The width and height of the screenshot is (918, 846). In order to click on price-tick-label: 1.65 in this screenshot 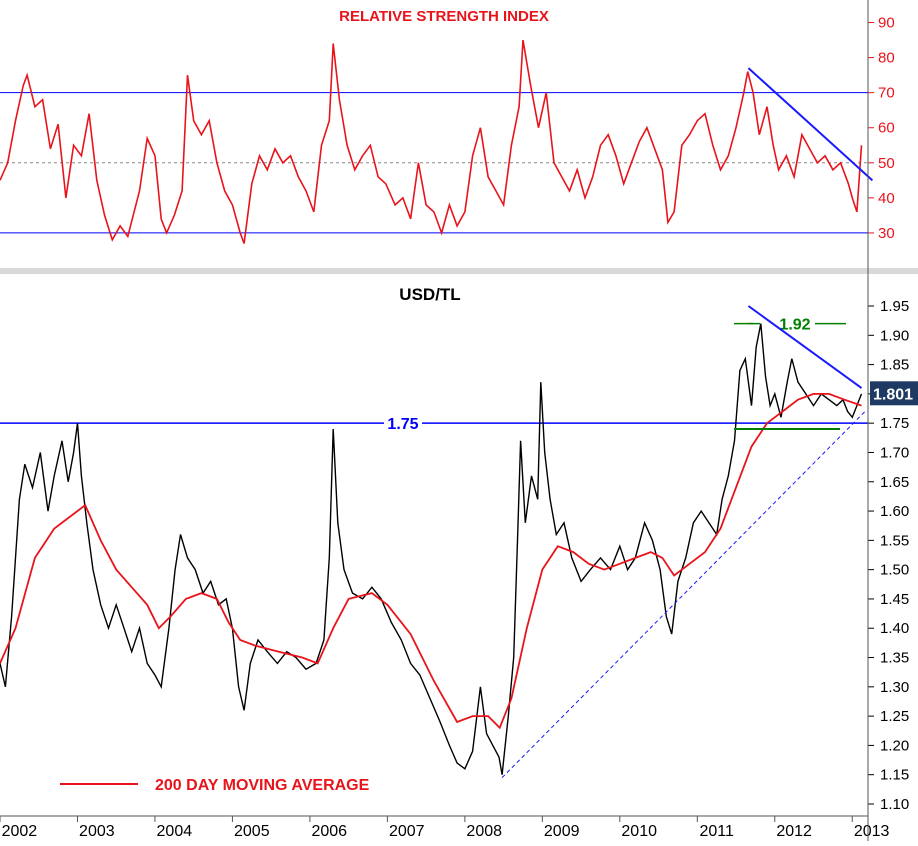, I will do `click(894, 482)`.